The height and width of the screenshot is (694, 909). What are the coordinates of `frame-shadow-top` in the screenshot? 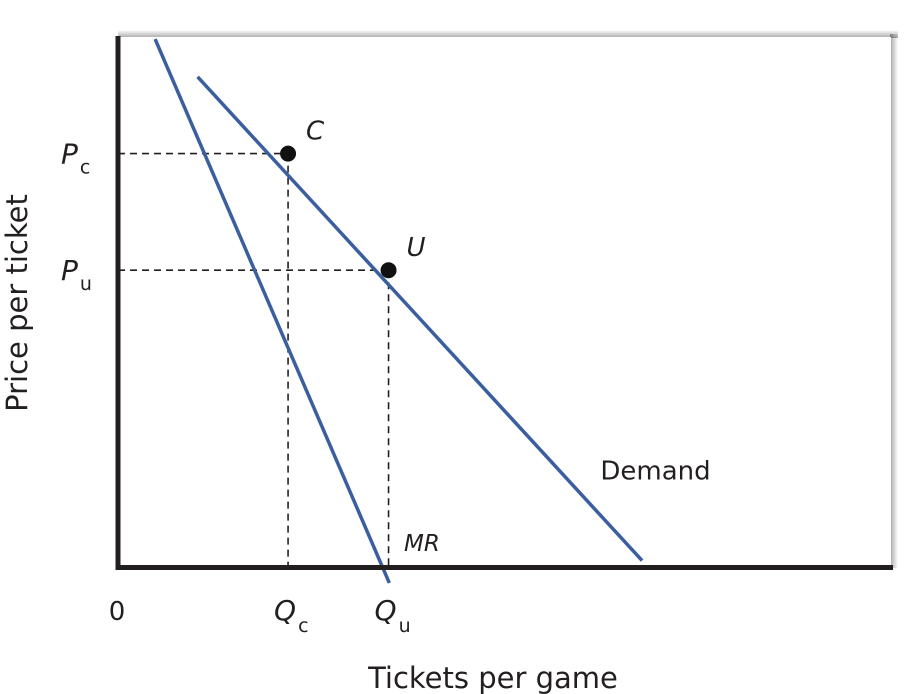 It's located at (508, 34).